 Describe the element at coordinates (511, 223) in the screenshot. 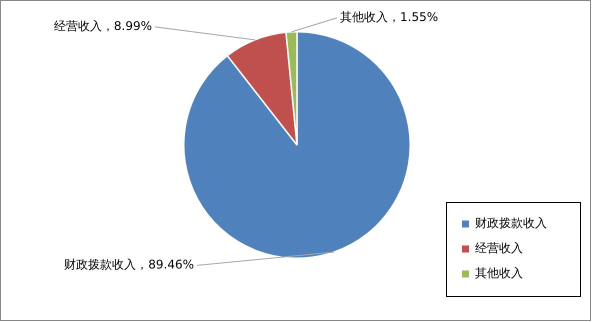

I see `legend-label: 财政拨款收入` at that location.